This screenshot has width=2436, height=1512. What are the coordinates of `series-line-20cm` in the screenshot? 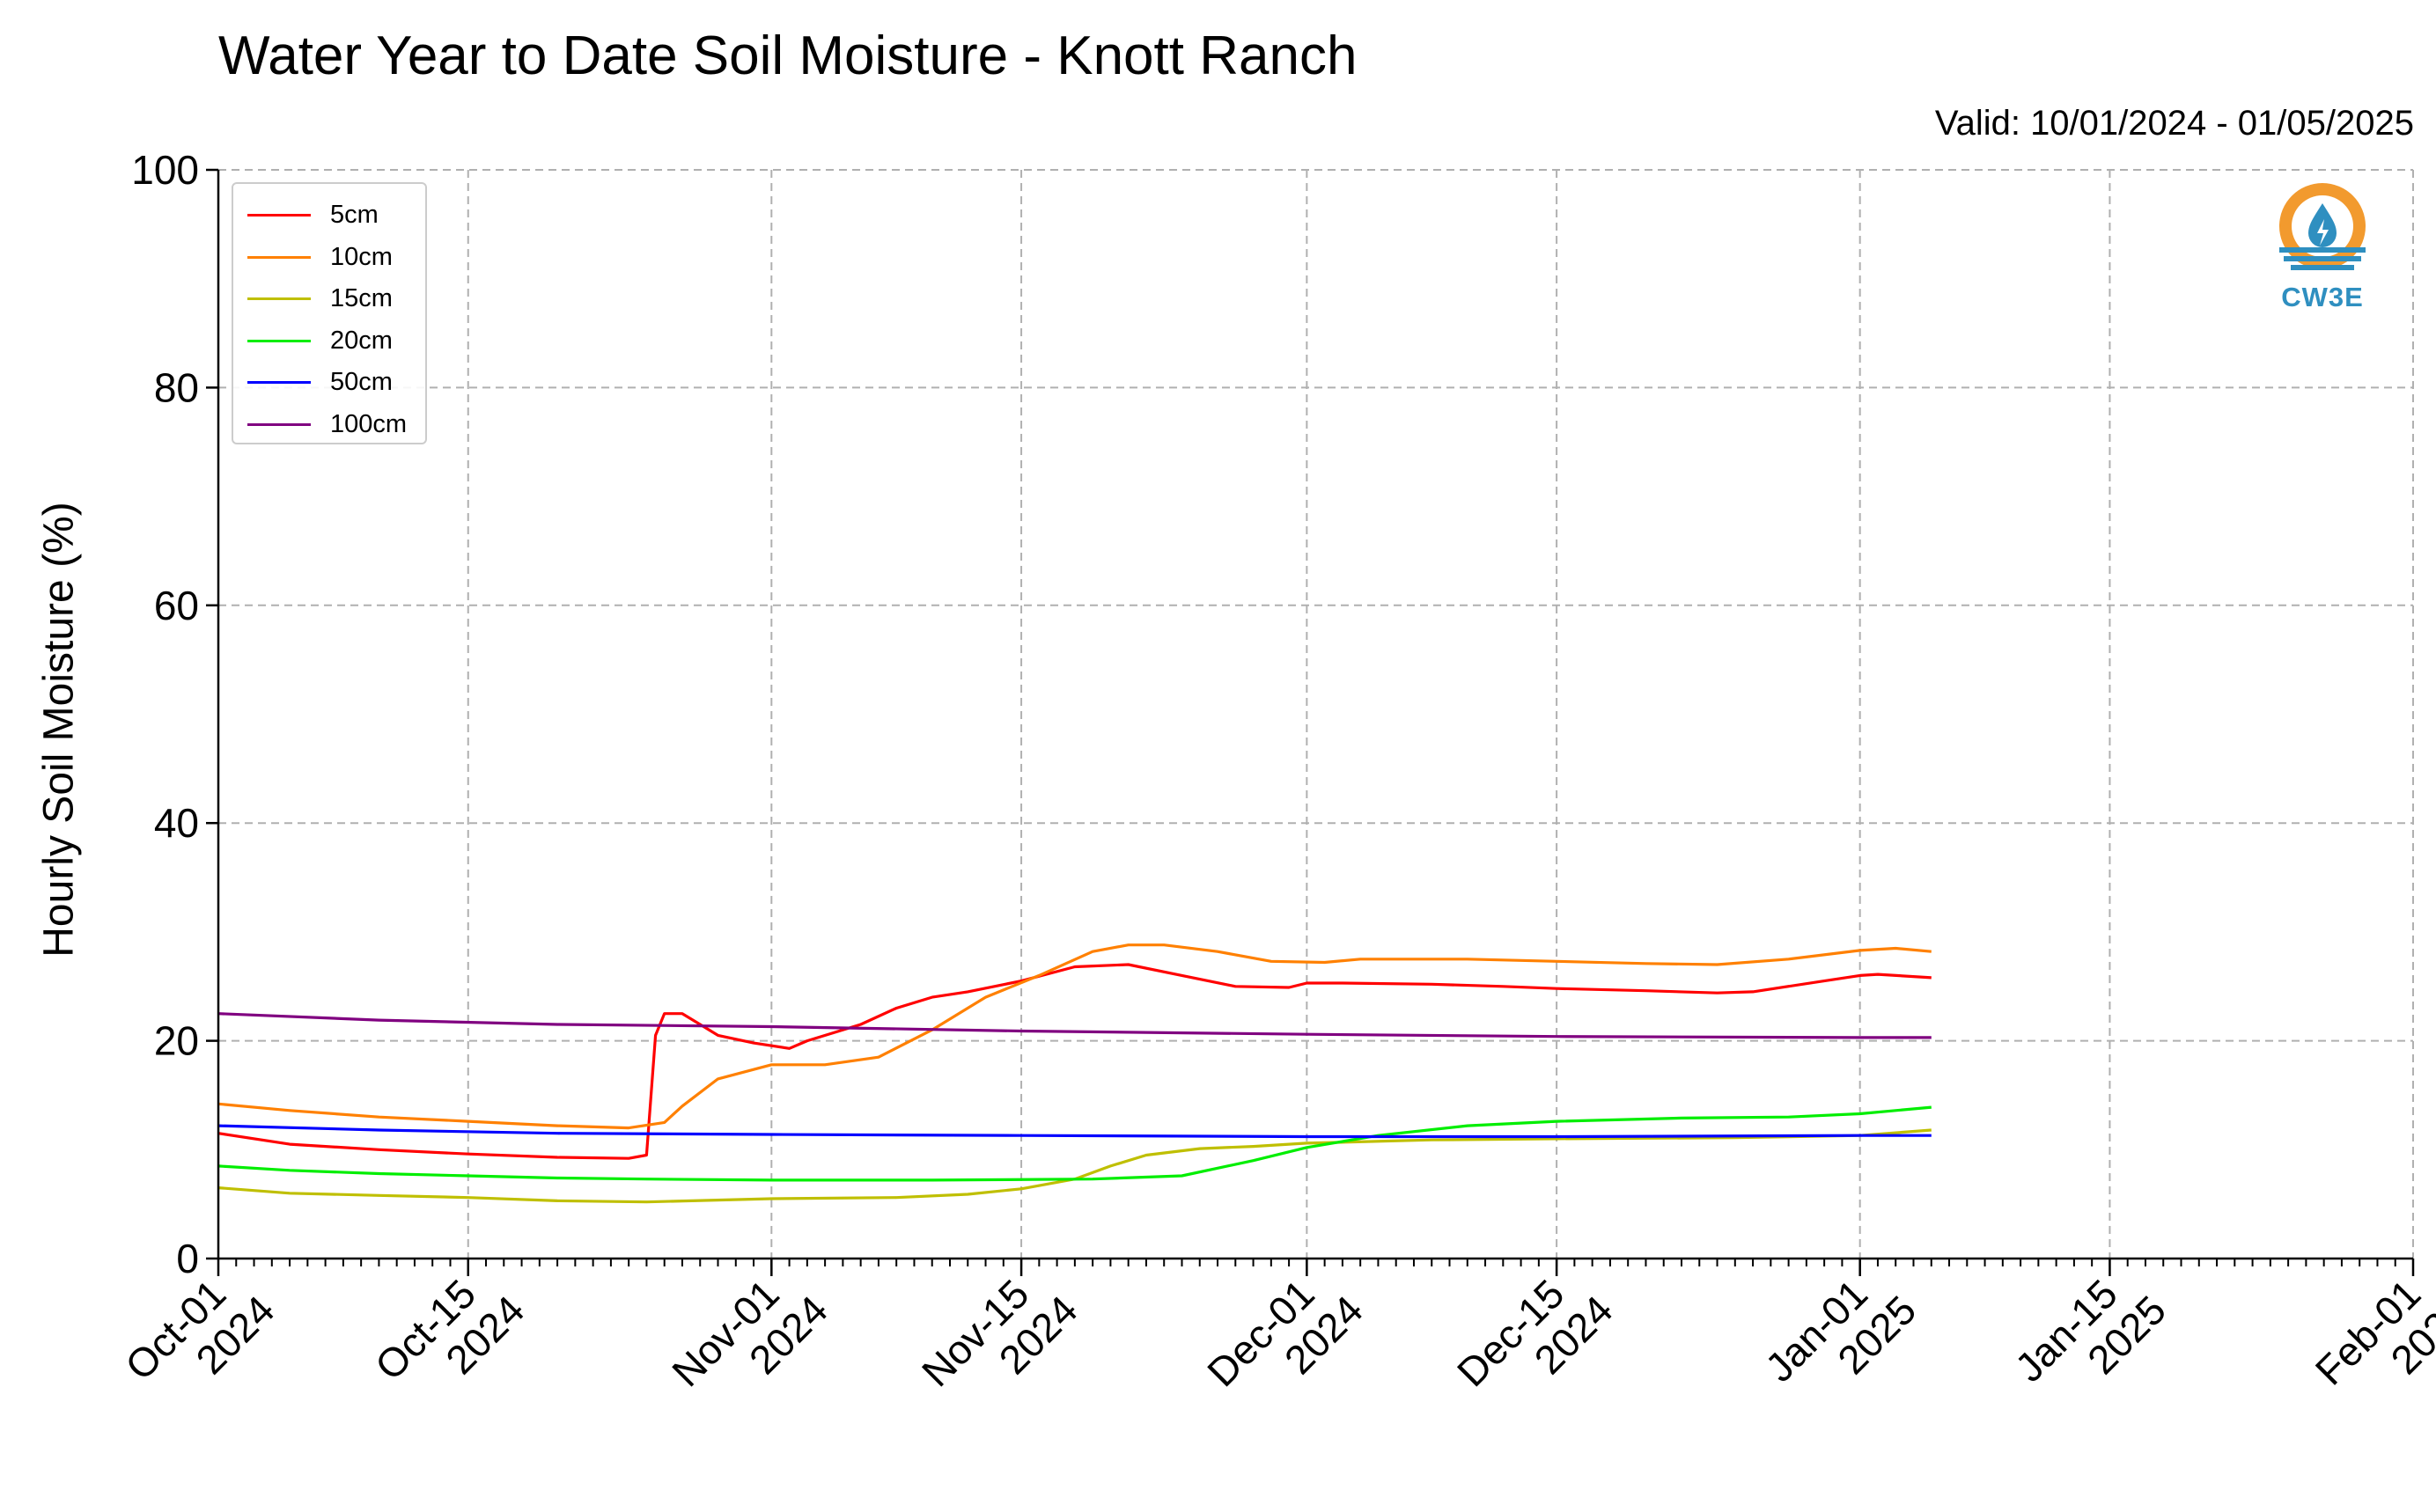 It's located at (1074, 1143).